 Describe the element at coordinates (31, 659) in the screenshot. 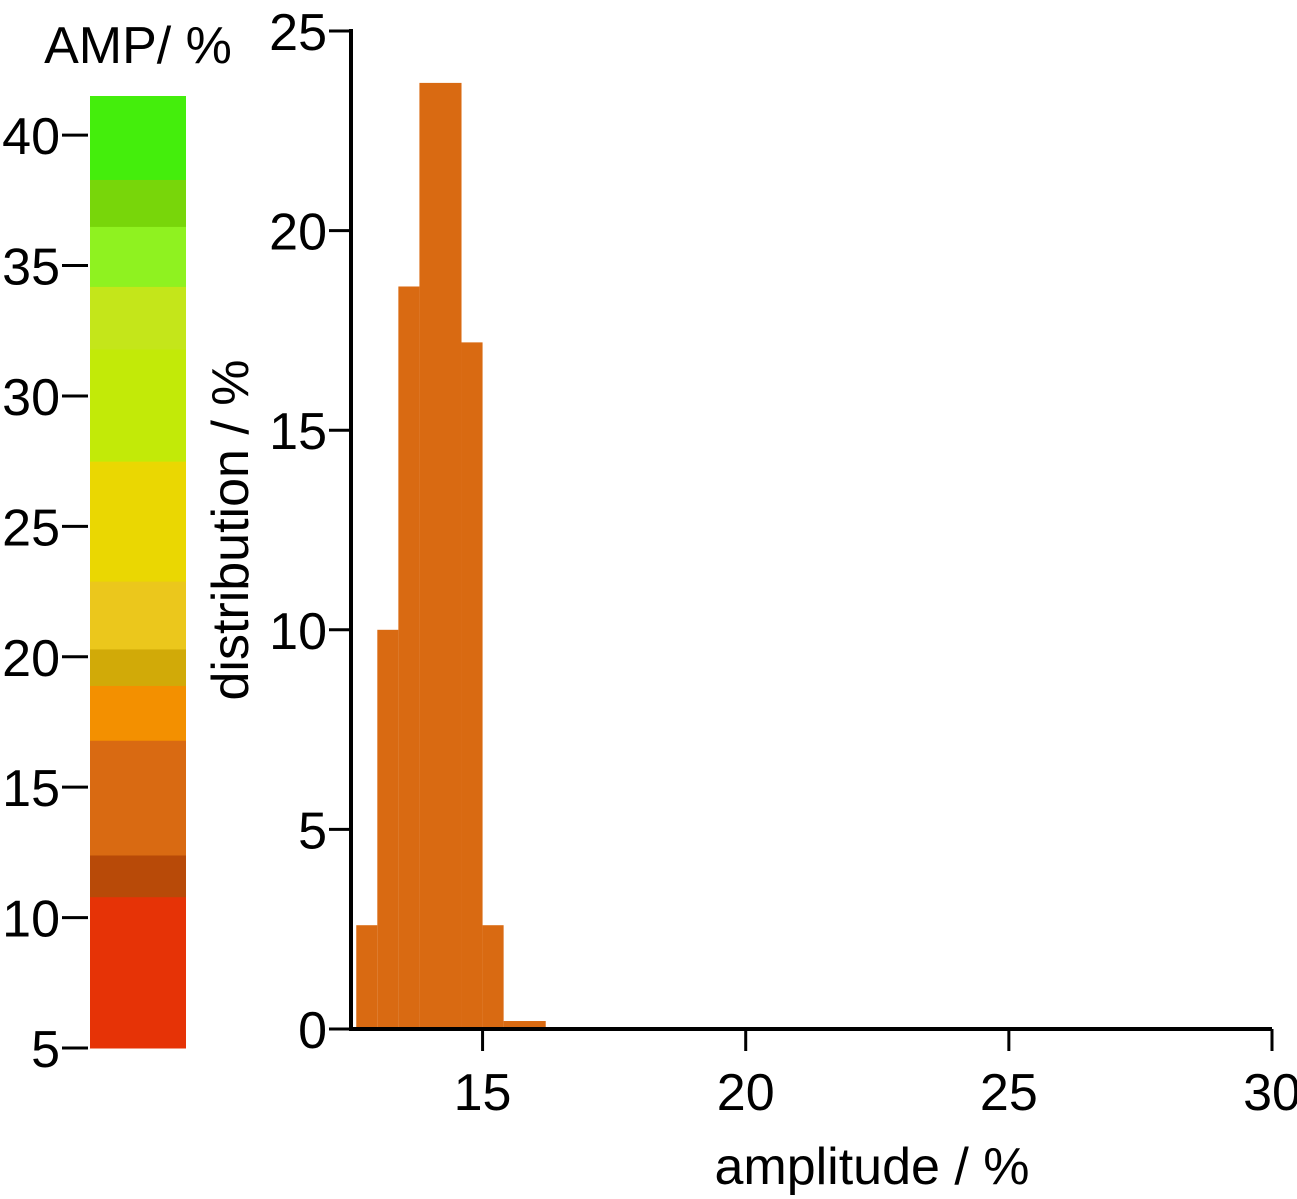

I see `colorbar-tick-label: 20` at that location.